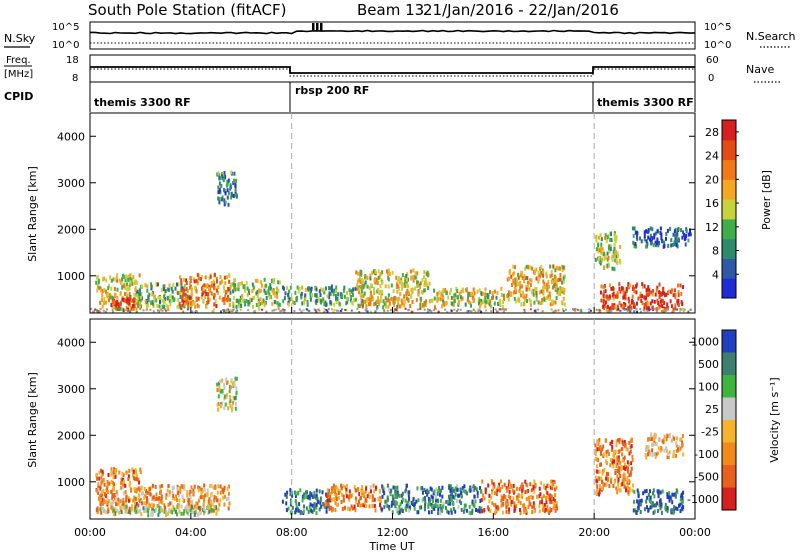 Image resolution: width=800 pixels, height=554 pixels. I want to click on colorbar-tick-label: 20, so click(712, 179).